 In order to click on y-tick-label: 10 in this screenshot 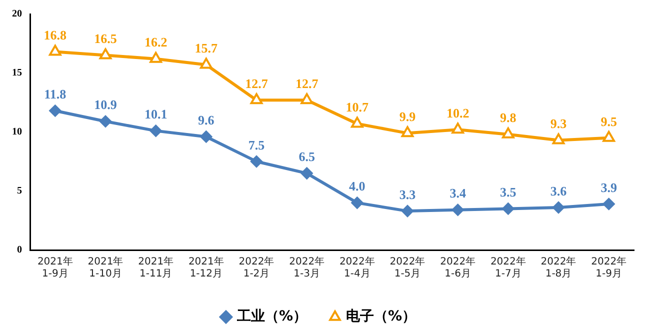, I will do `click(17, 132)`.